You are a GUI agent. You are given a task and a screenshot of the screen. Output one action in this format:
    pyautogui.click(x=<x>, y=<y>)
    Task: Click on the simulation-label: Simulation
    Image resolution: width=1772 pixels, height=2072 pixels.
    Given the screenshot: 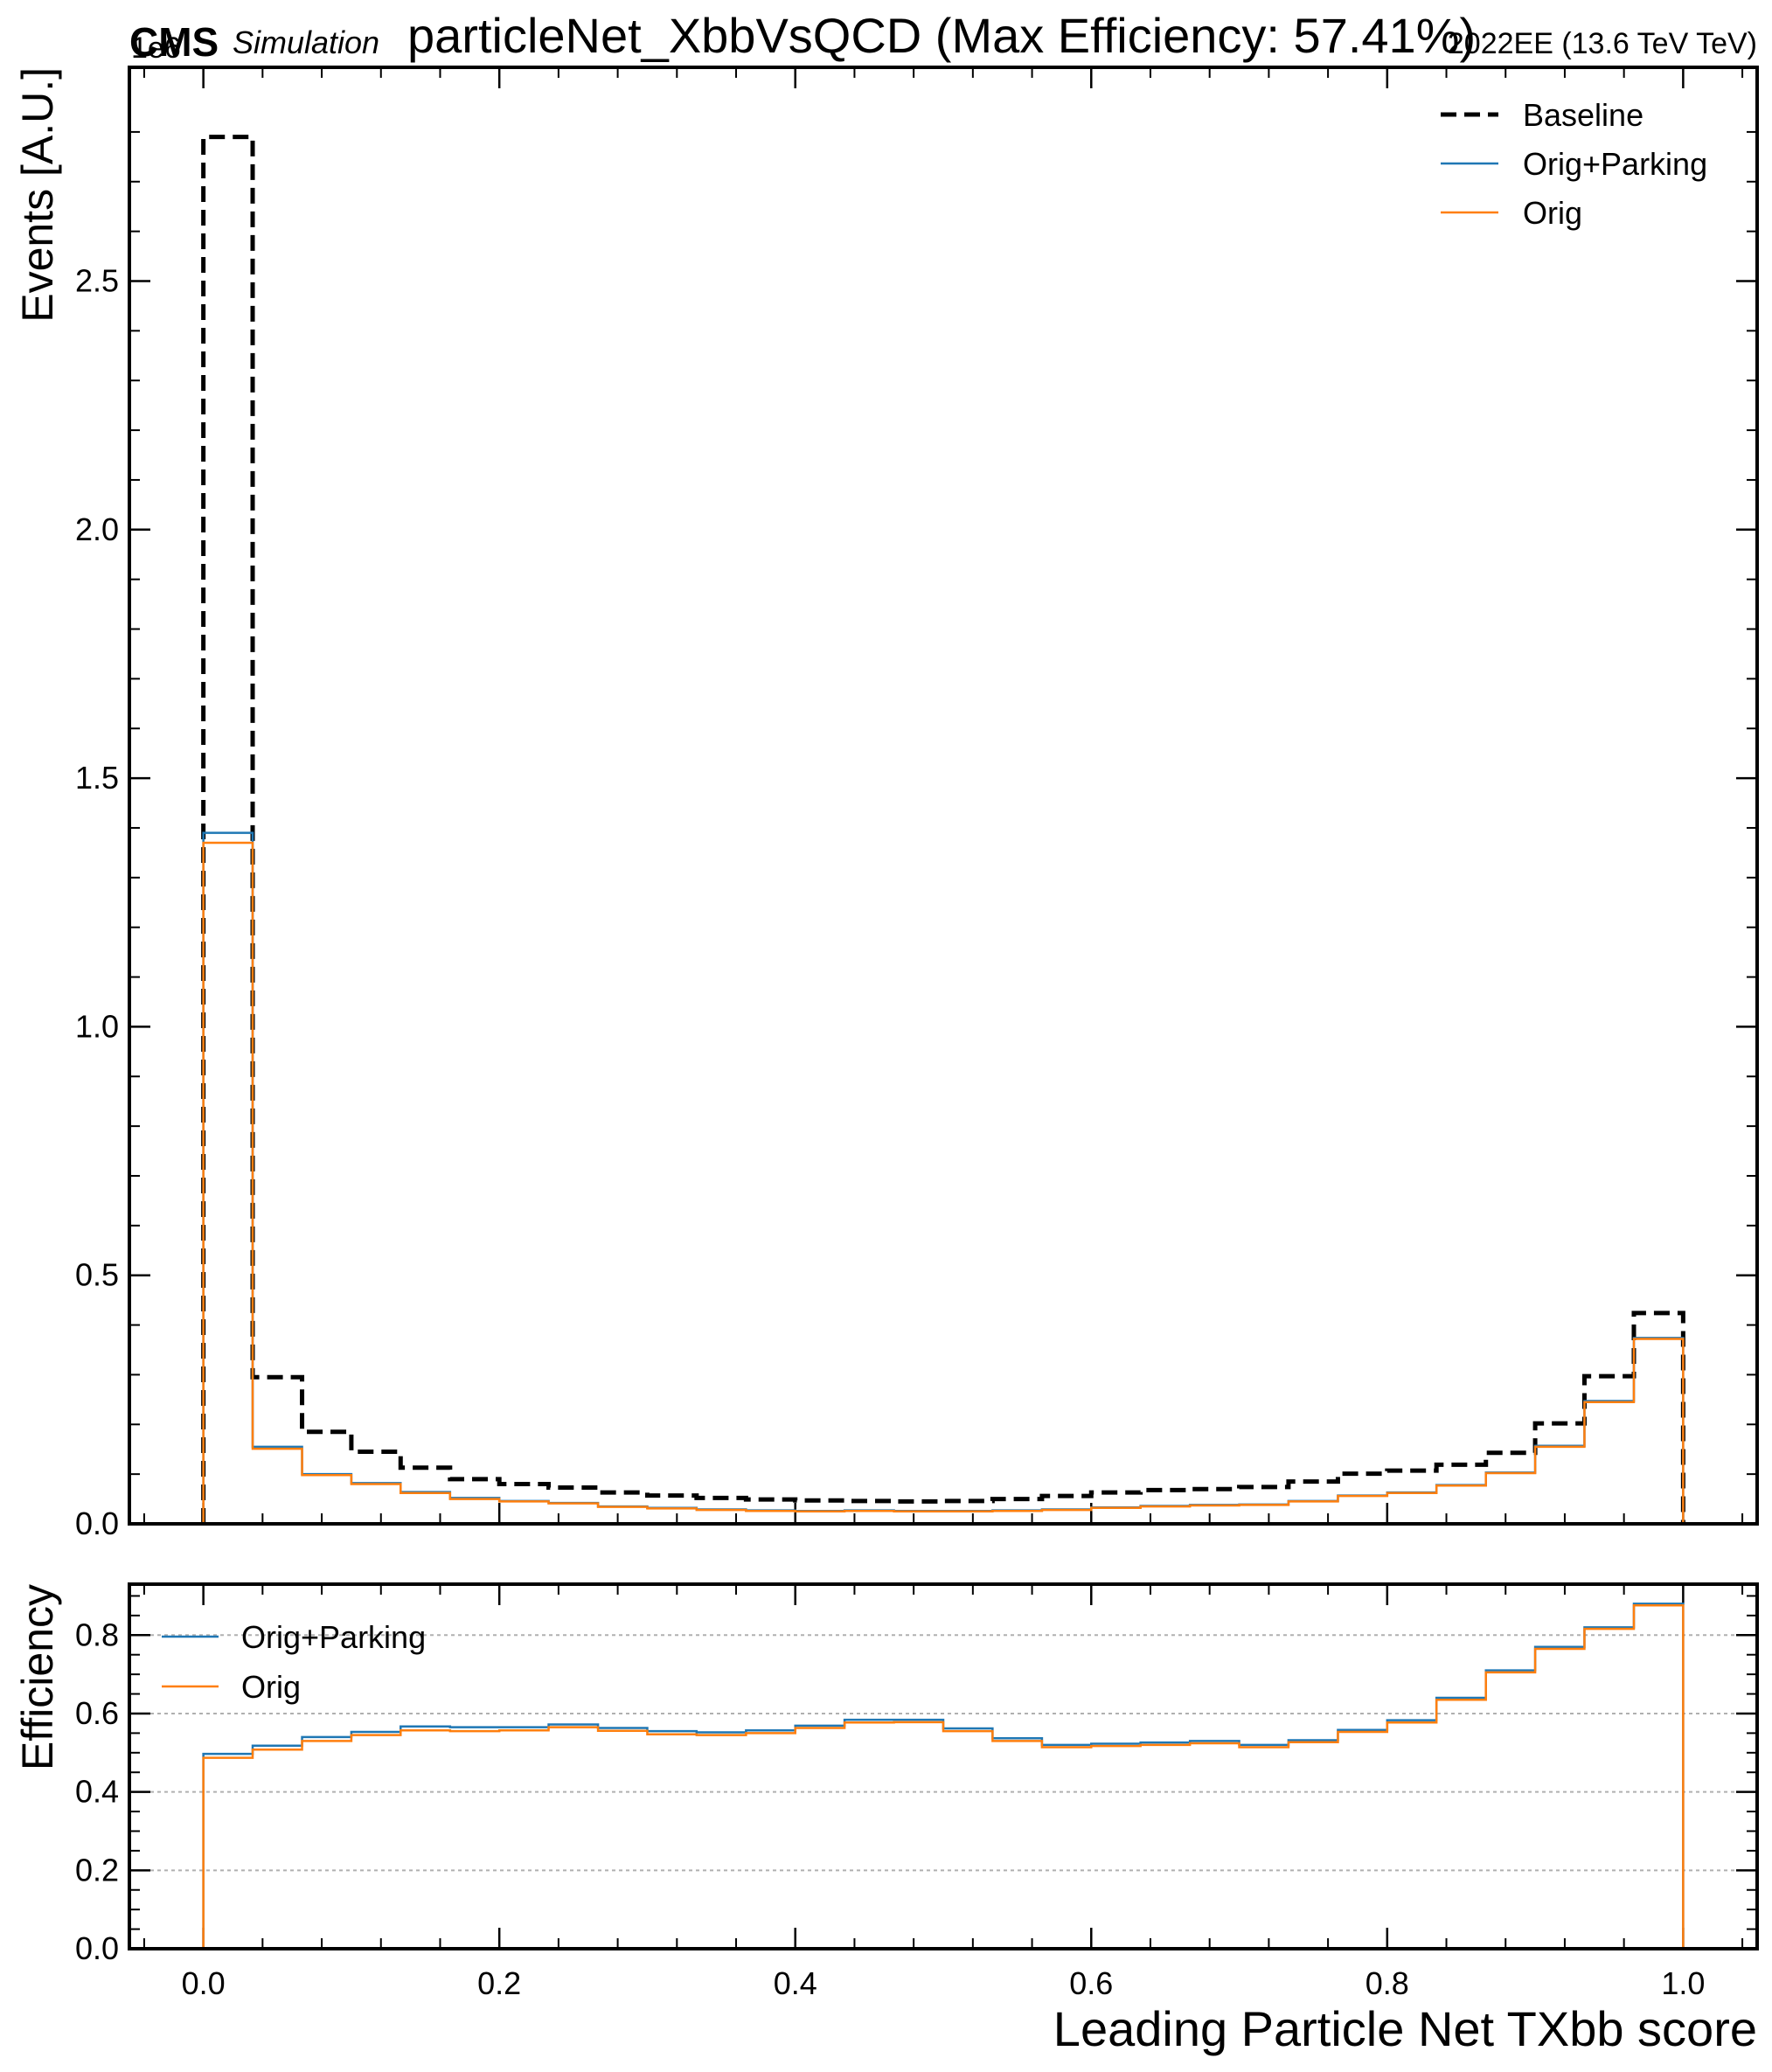 What is the action you would take?
    pyautogui.click(x=306, y=42)
    